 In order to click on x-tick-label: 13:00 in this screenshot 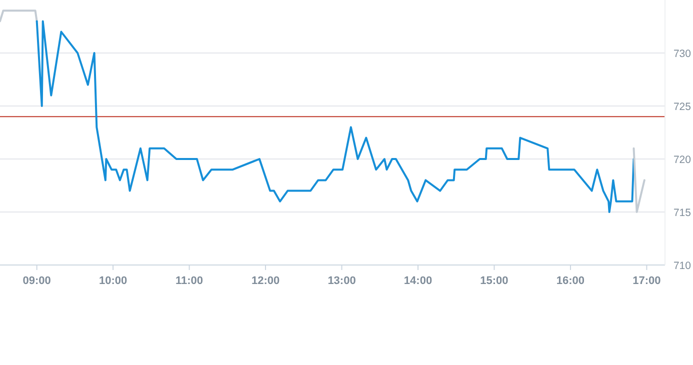, I will do `click(342, 281)`.